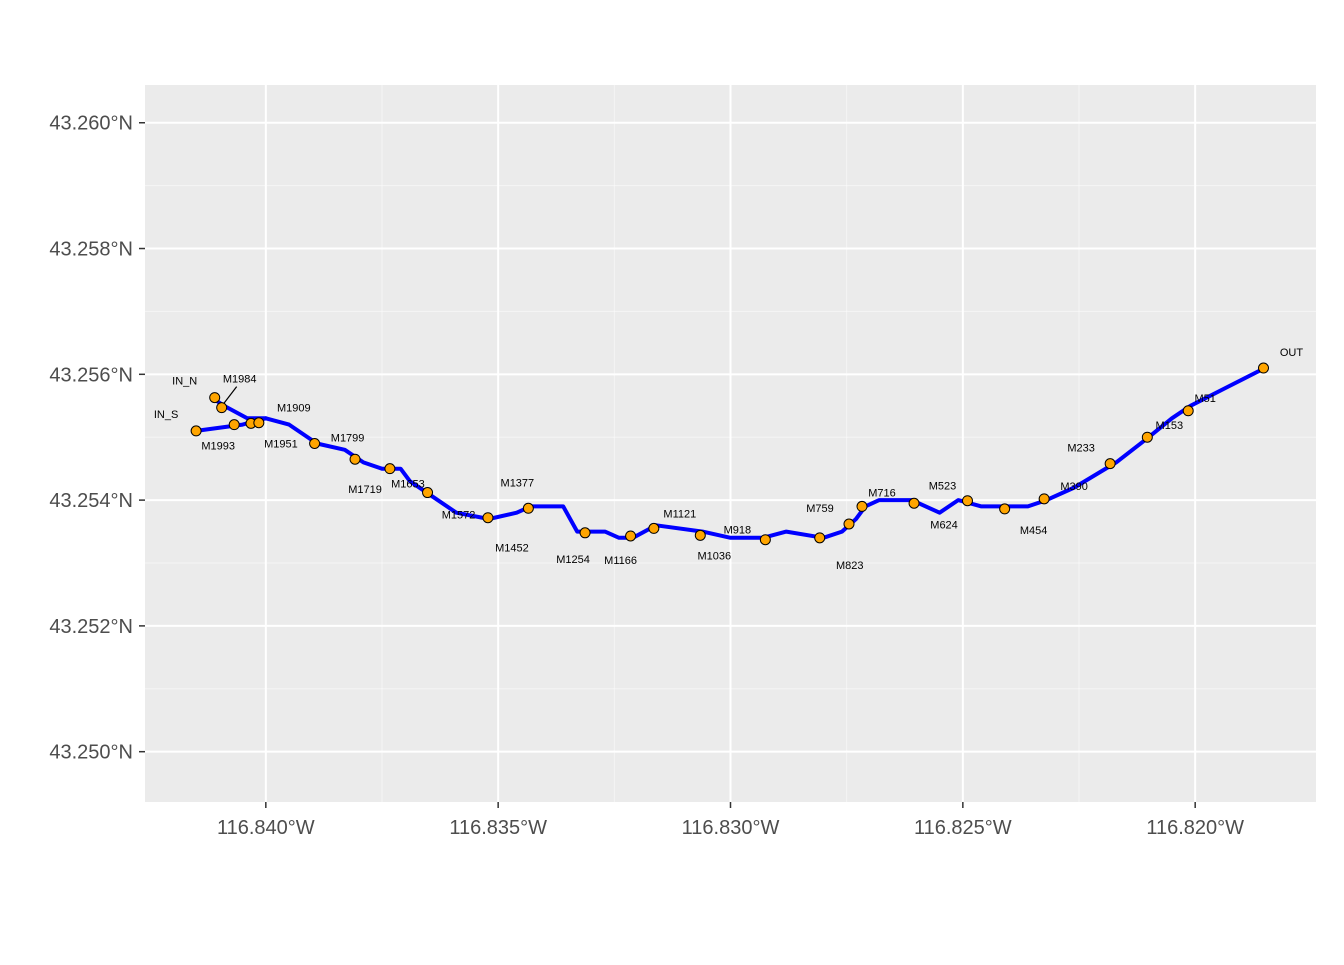 The image size is (1344, 965). I want to click on point-label: M233, so click(1081, 449).